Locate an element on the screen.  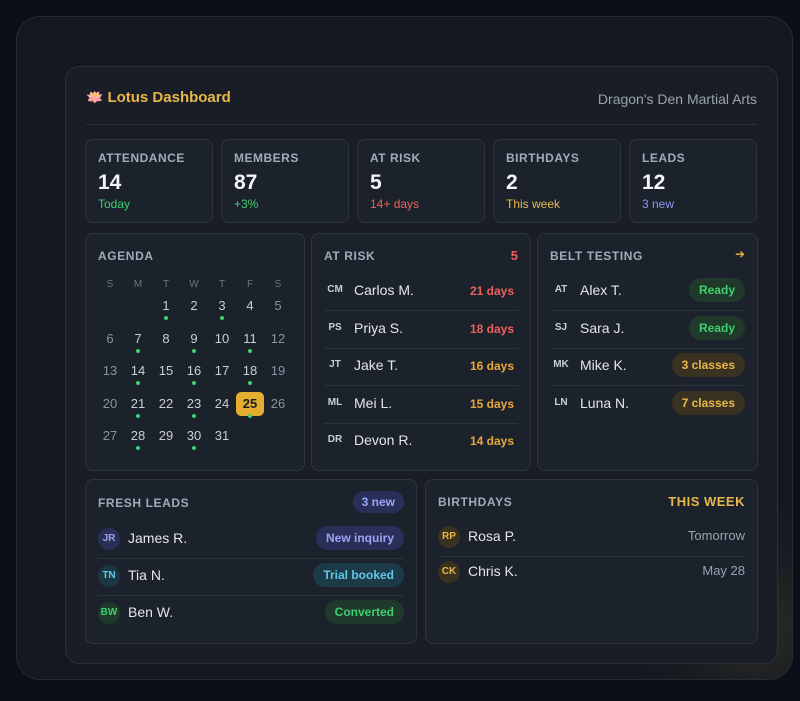
birthday-name: Rosa P. is located at coordinates (492, 536).